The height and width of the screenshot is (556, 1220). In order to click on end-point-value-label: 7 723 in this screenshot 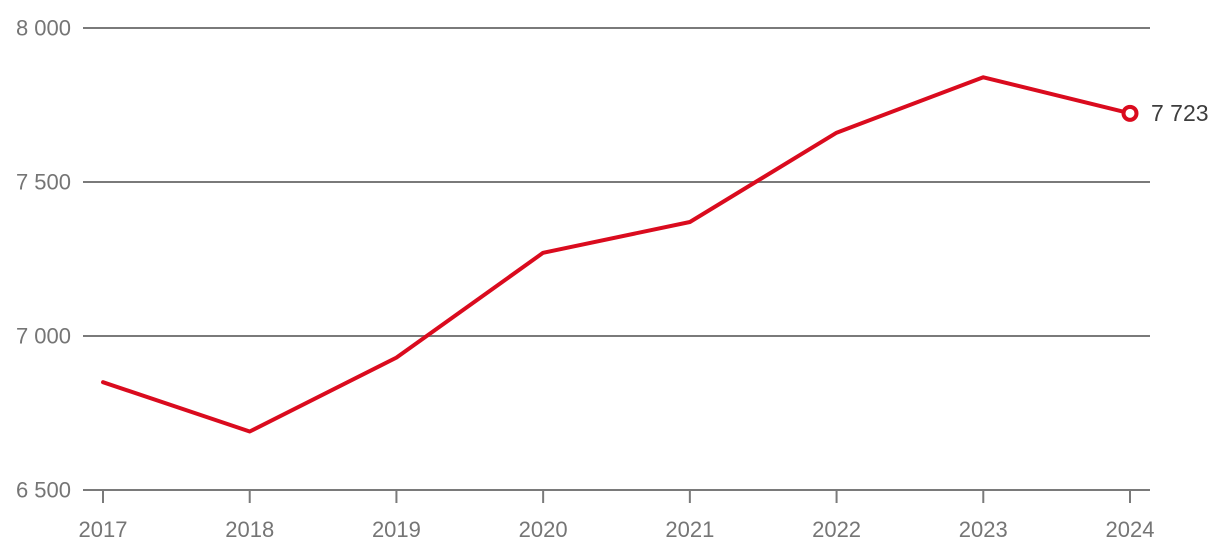, I will do `click(1180, 113)`.